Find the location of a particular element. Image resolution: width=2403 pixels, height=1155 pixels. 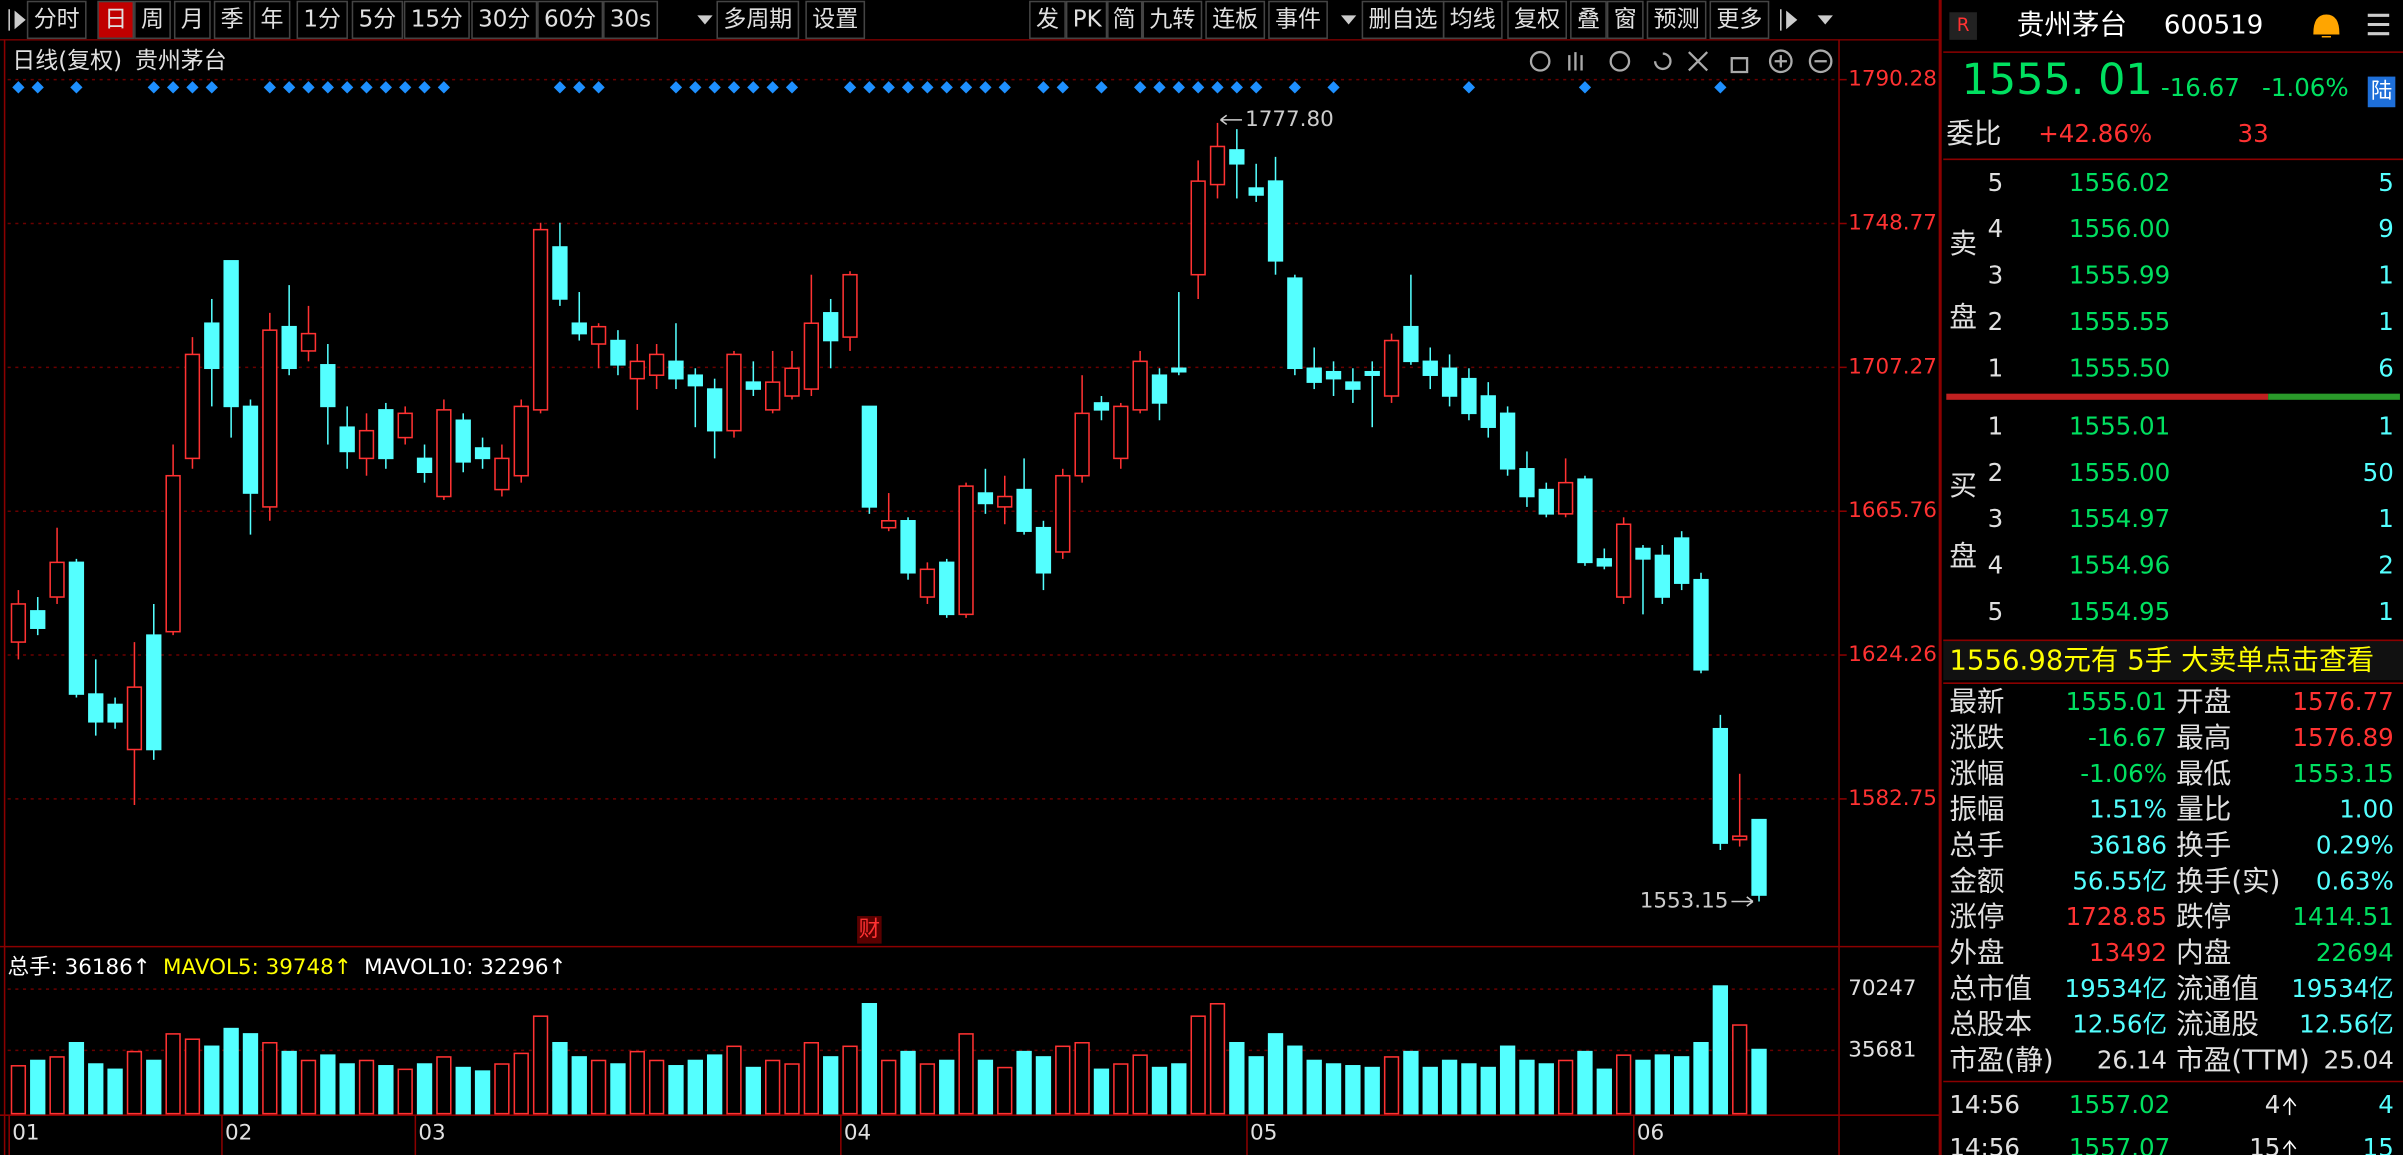

book-level: 3 is located at coordinates (1996, 275).